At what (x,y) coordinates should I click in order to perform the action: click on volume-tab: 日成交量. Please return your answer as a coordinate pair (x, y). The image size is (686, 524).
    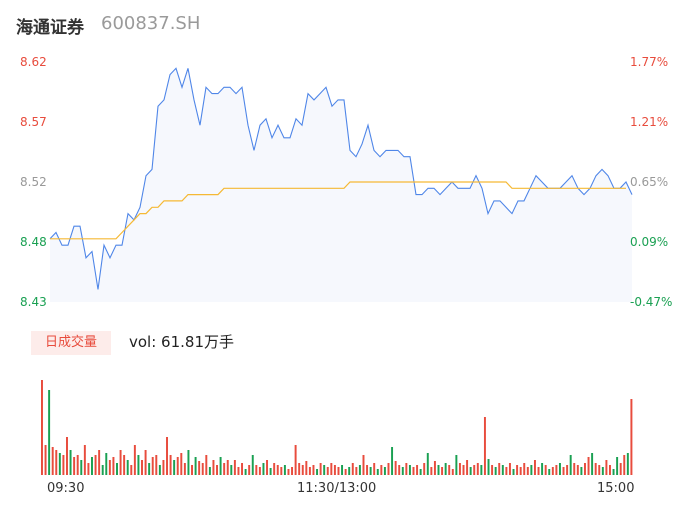
    Looking at the image, I should click on (71, 343).